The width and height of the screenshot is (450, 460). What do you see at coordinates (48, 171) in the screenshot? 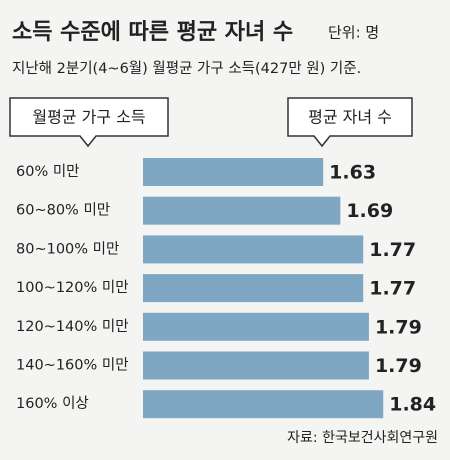
I see `category-label: 60% 미만` at bounding box center [48, 171].